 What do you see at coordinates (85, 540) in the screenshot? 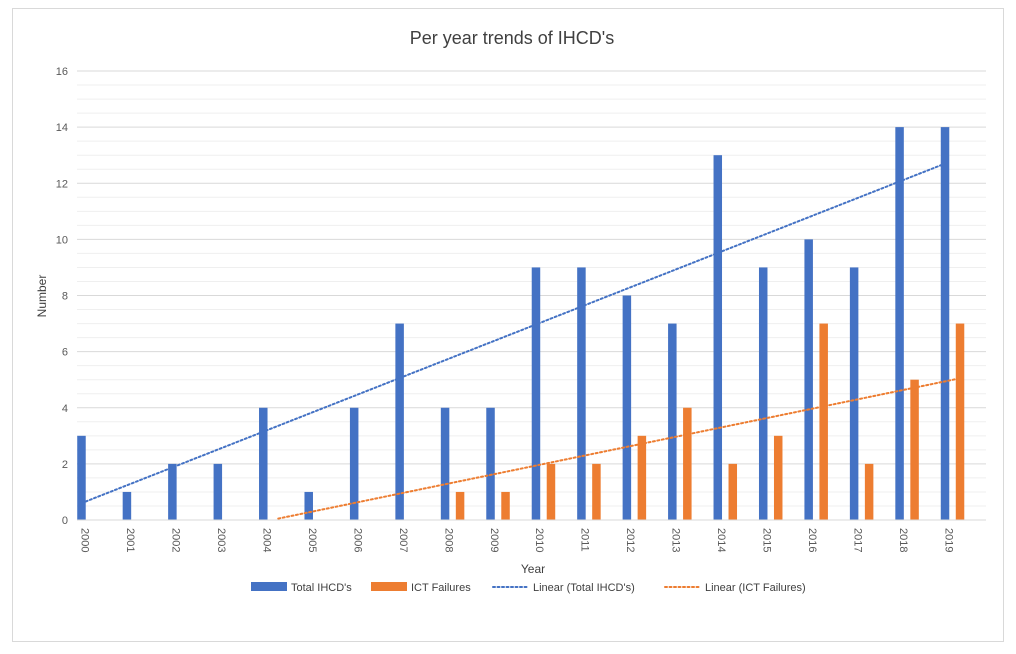
I see `x-tick-label: 2000` at bounding box center [85, 540].